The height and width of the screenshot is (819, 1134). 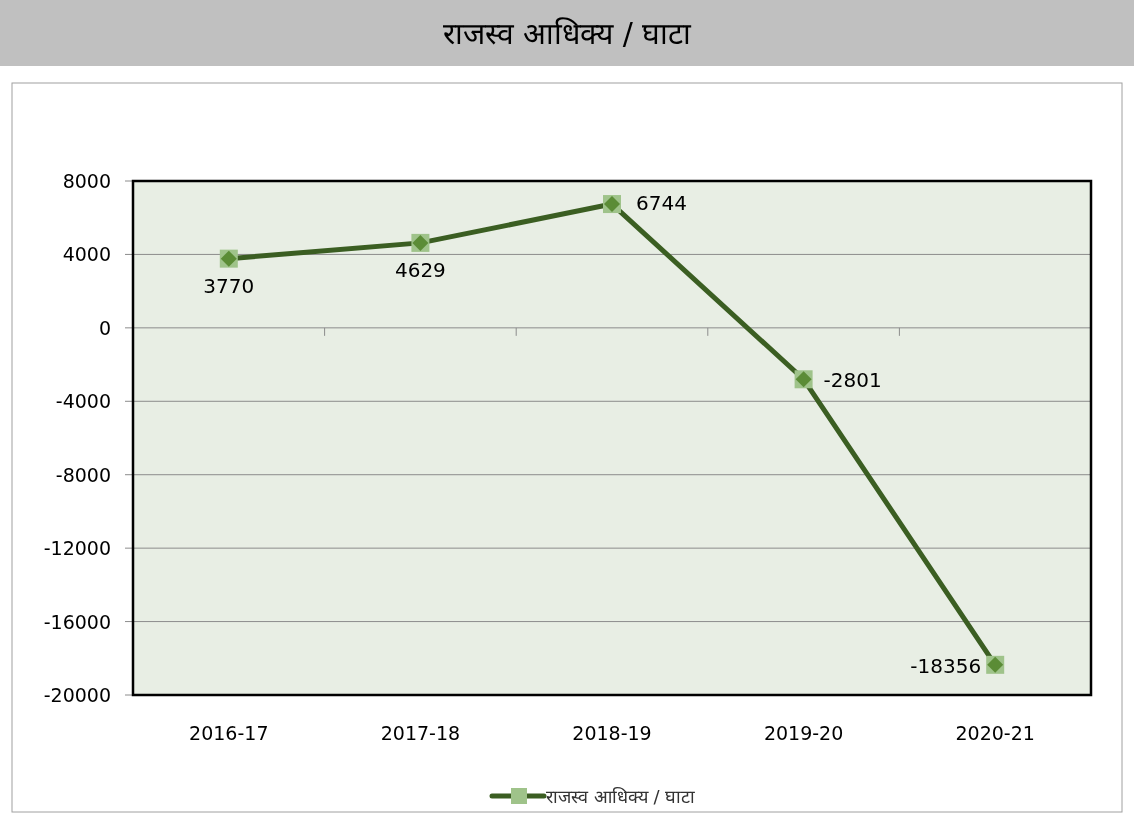 I want to click on data-label: -18356, so click(x=946, y=665).